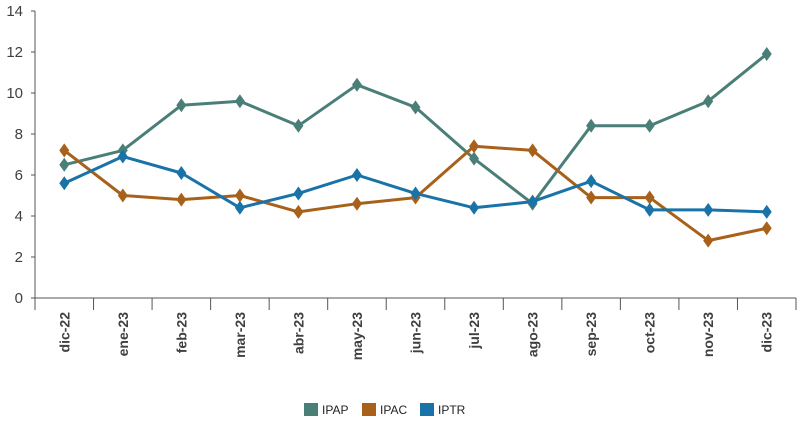  What do you see at coordinates (19, 298) in the screenshot?
I see `y-tick-label: 0` at bounding box center [19, 298].